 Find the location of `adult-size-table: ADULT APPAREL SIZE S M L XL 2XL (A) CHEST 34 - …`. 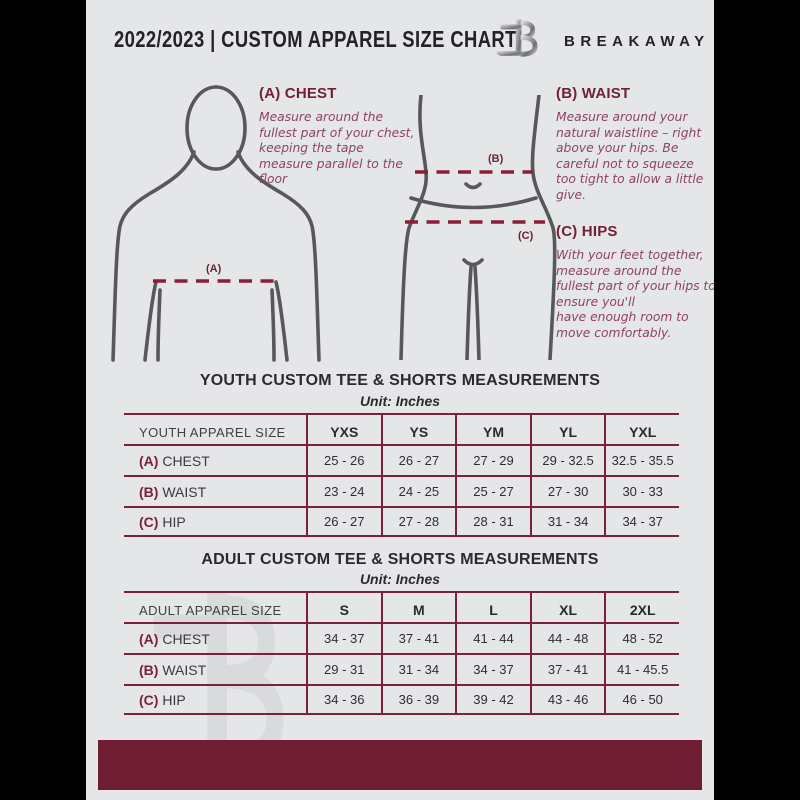

adult-size-table: ADULT APPAREL SIZE S M L XL 2XL (A) CHEST 34 - … is located at coordinates (401, 653).